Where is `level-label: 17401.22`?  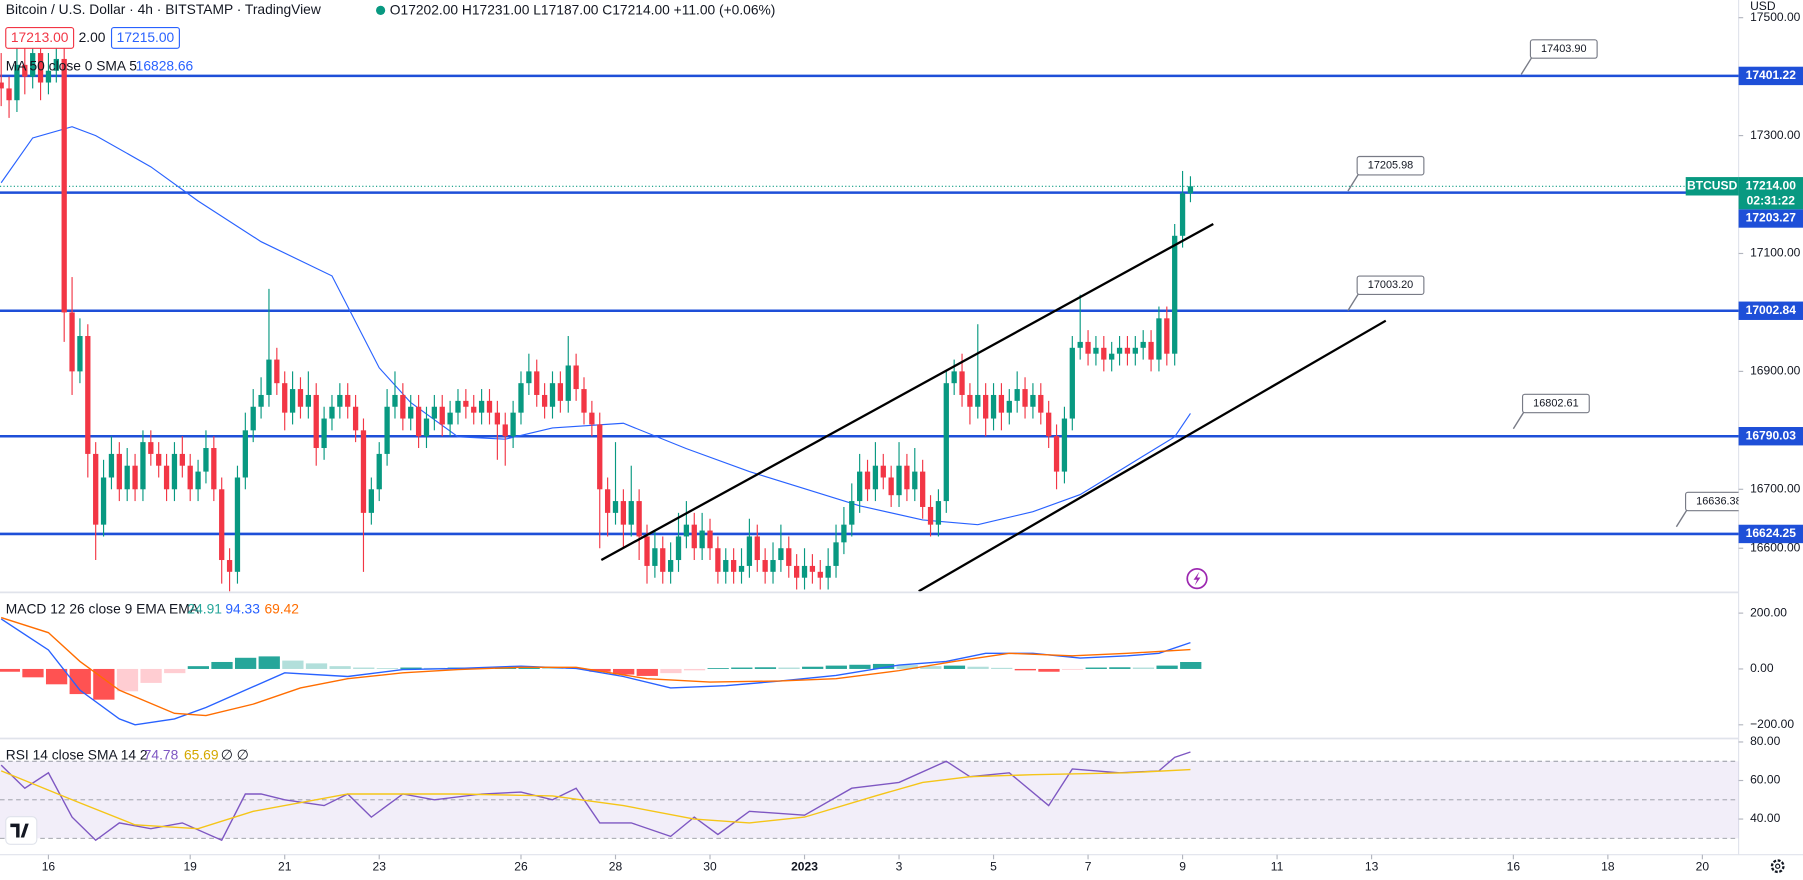 level-label: 17401.22 is located at coordinates (1771, 75).